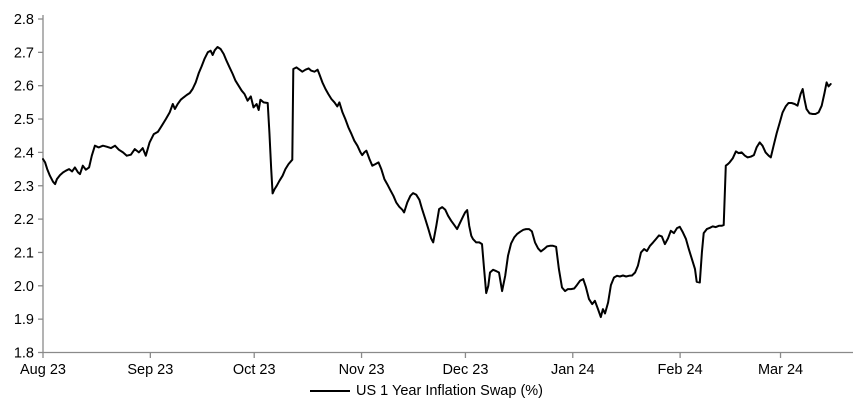 The height and width of the screenshot is (418, 853). What do you see at coordinates (24, 187) in the screenshot?
I see `y-tick-label: 2.3` at bounding box center [24, 187].